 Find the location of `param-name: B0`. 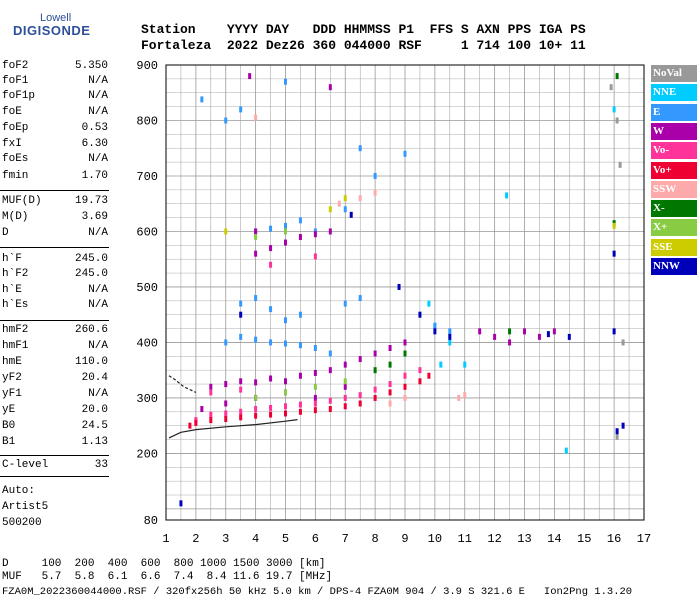

param-name: B0 is located at coordinates (9, 426).